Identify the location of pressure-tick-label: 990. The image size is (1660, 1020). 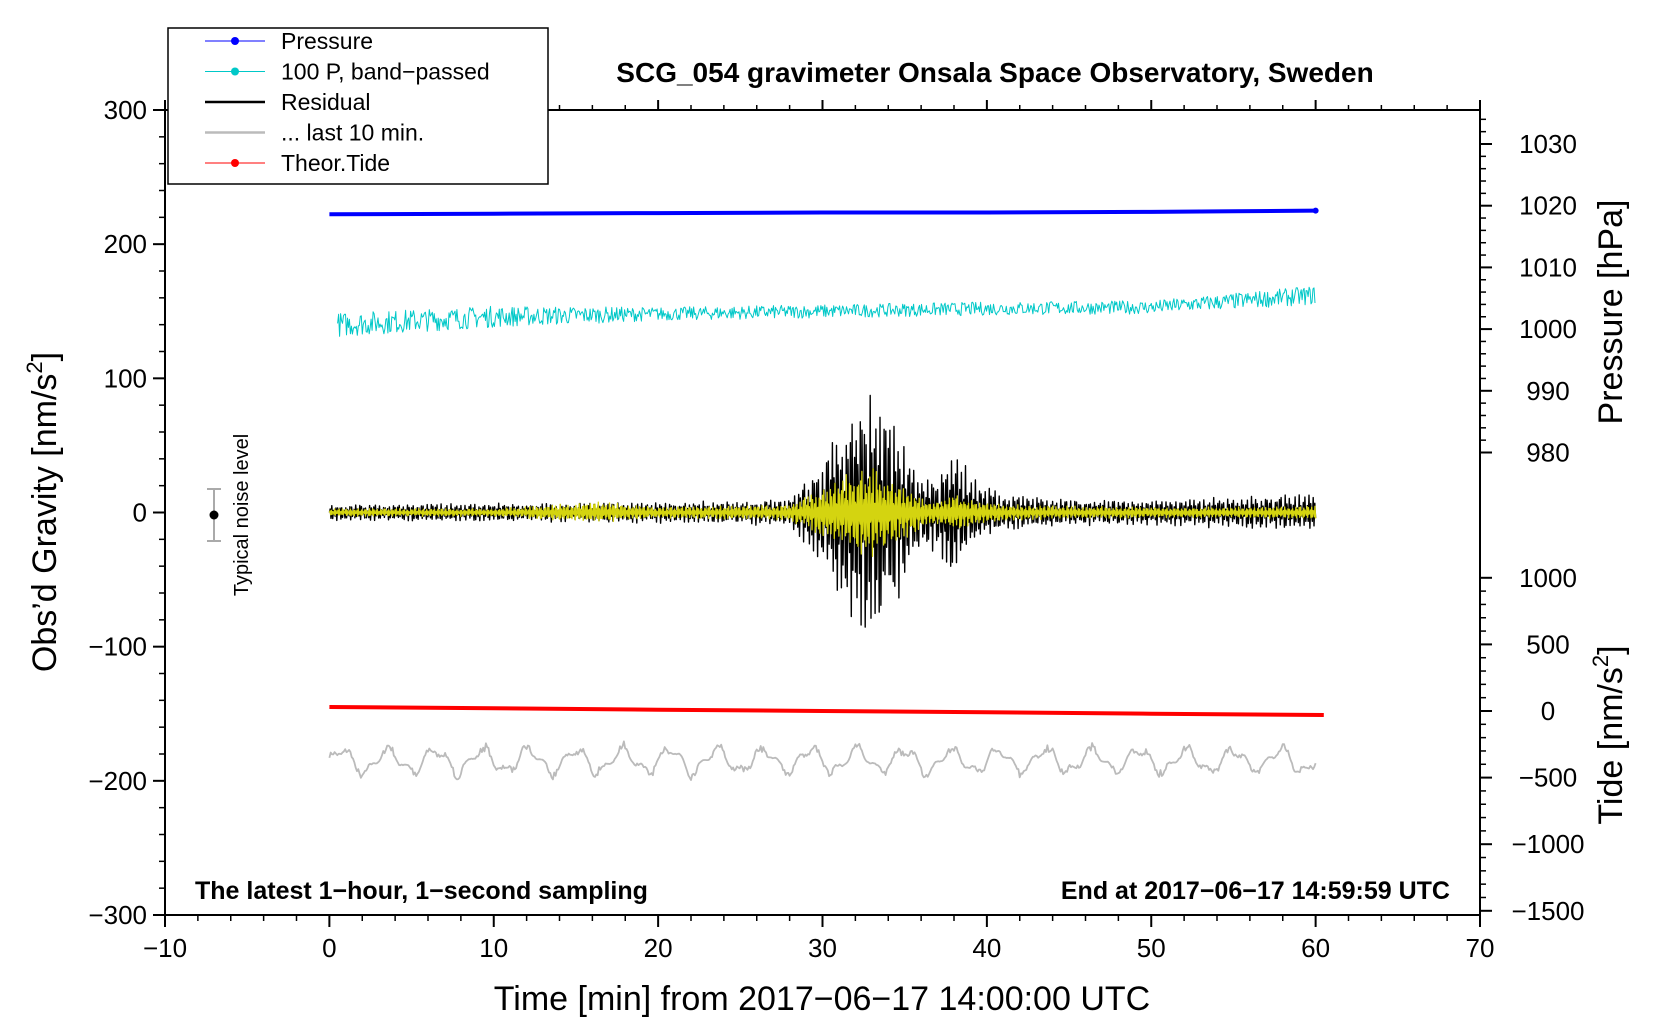
(1547, 391).